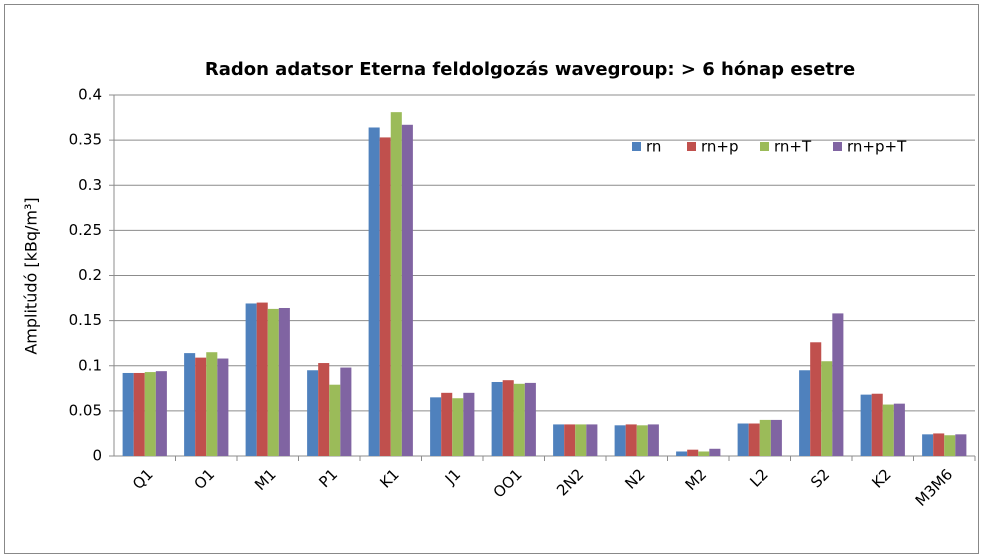  I want to click on y-tick-label: 0.15, so click(85, 320).